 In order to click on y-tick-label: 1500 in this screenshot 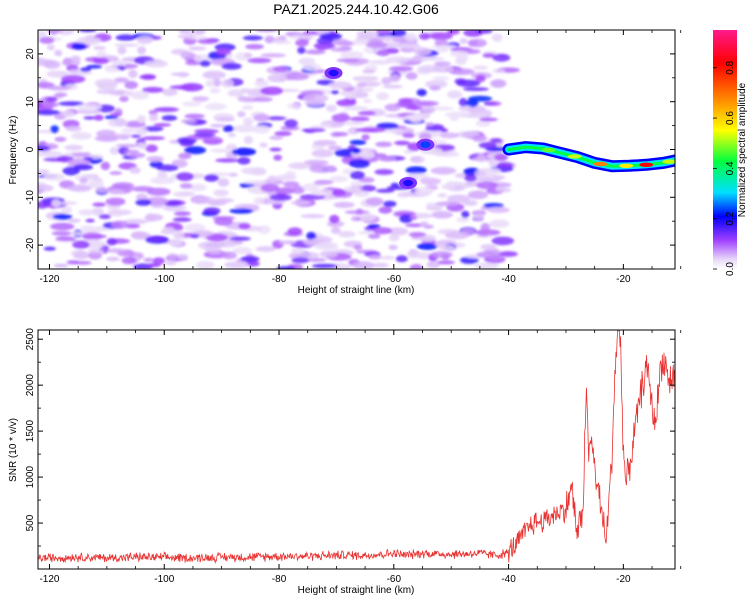, I will do `click(30, 431)`.